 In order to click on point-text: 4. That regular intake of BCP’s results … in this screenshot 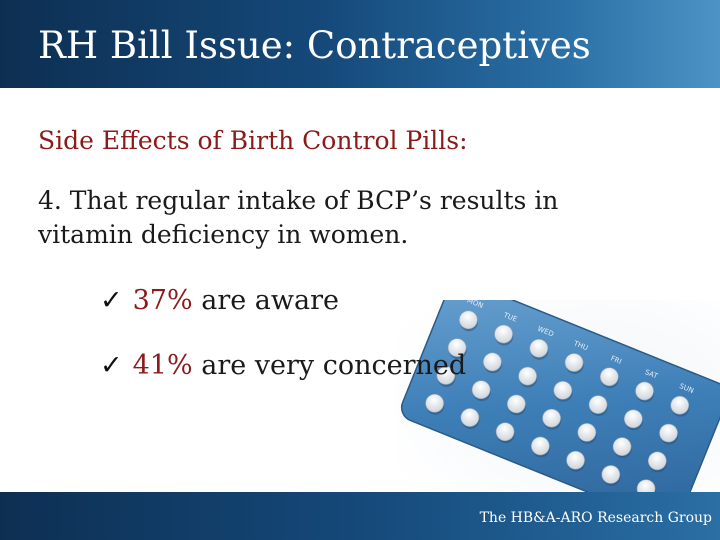, I will do `click(298, 217)`.